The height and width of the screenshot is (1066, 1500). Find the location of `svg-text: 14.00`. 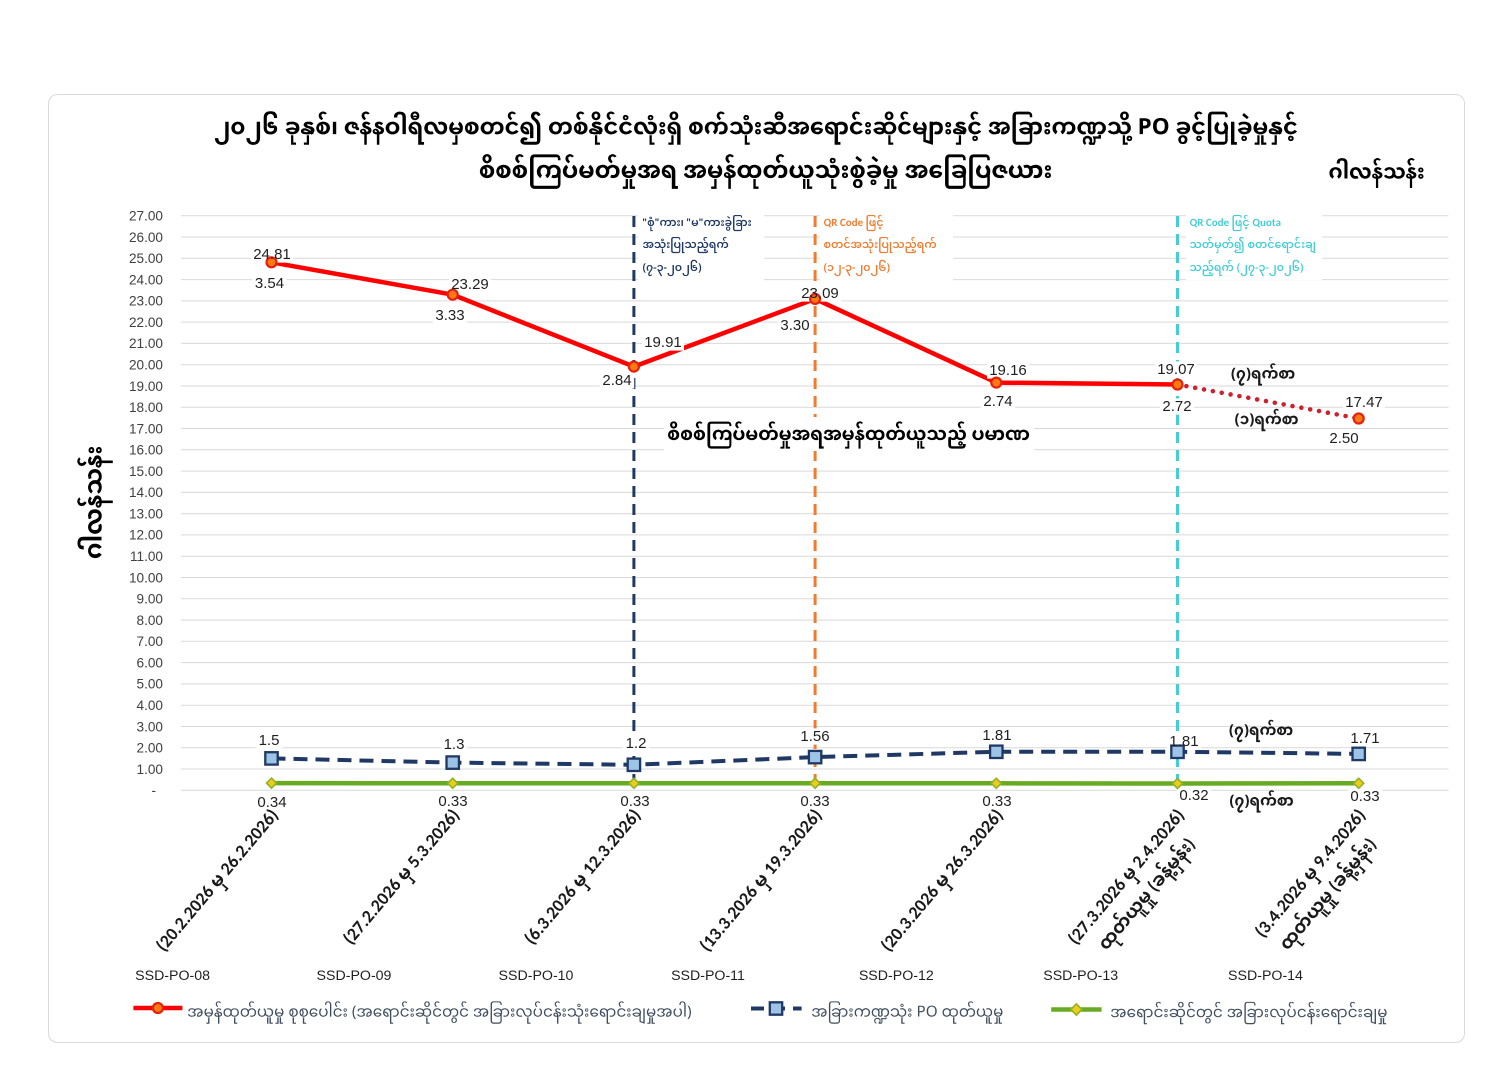

svg-text: 14.00 is located at coordinates (146, 492).